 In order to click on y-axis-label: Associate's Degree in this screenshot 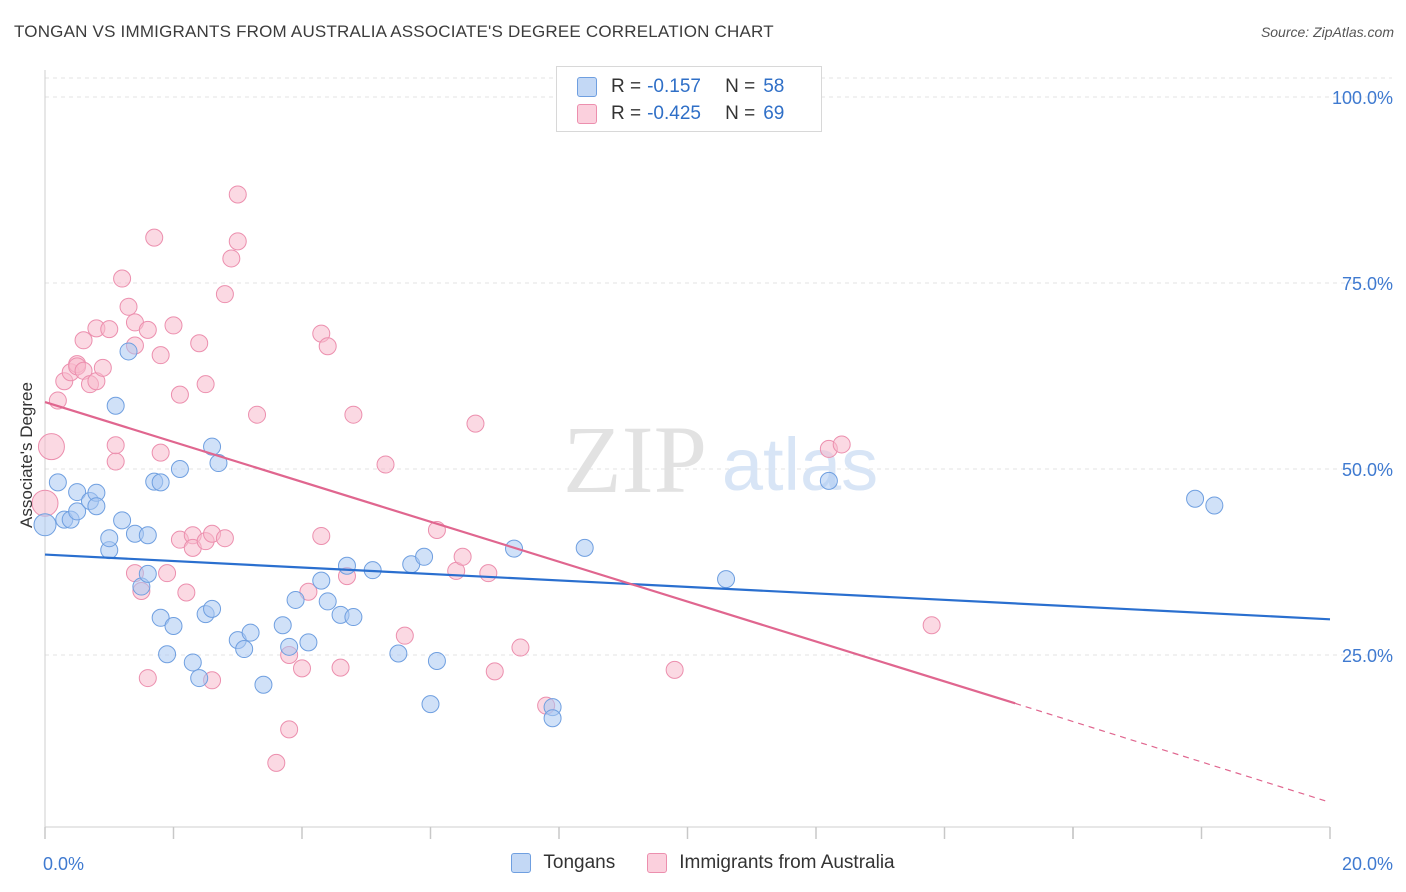, I will do `click(26, 455)`.